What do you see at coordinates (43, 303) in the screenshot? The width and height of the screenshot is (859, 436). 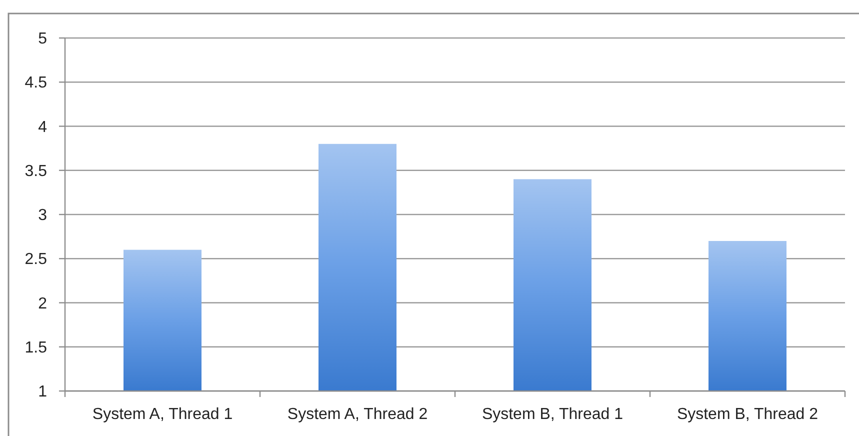 I see `y-tick-label: 2` at bounding box center [43, 303].